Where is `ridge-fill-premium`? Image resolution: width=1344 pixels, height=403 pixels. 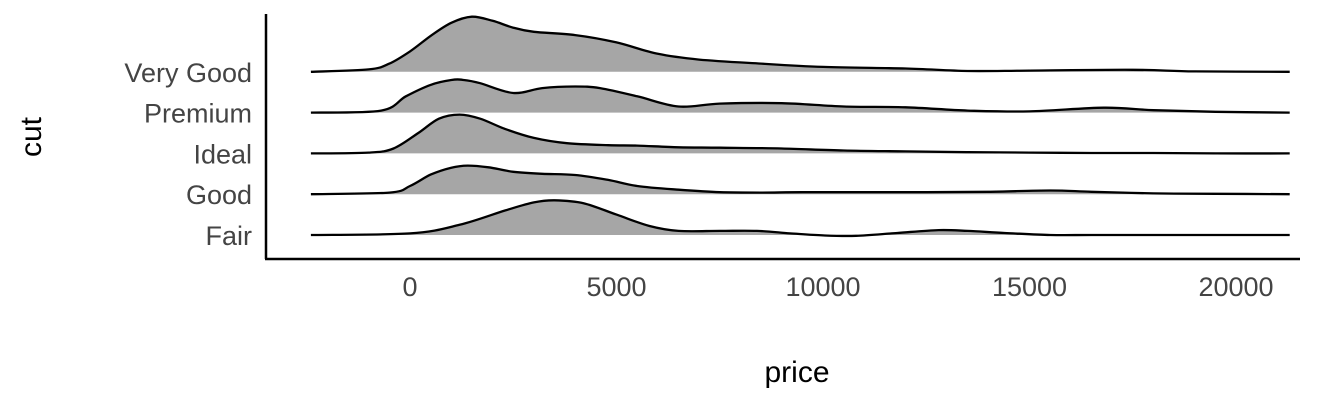
ridge-fill-premium is located at coordinates (800, 96).